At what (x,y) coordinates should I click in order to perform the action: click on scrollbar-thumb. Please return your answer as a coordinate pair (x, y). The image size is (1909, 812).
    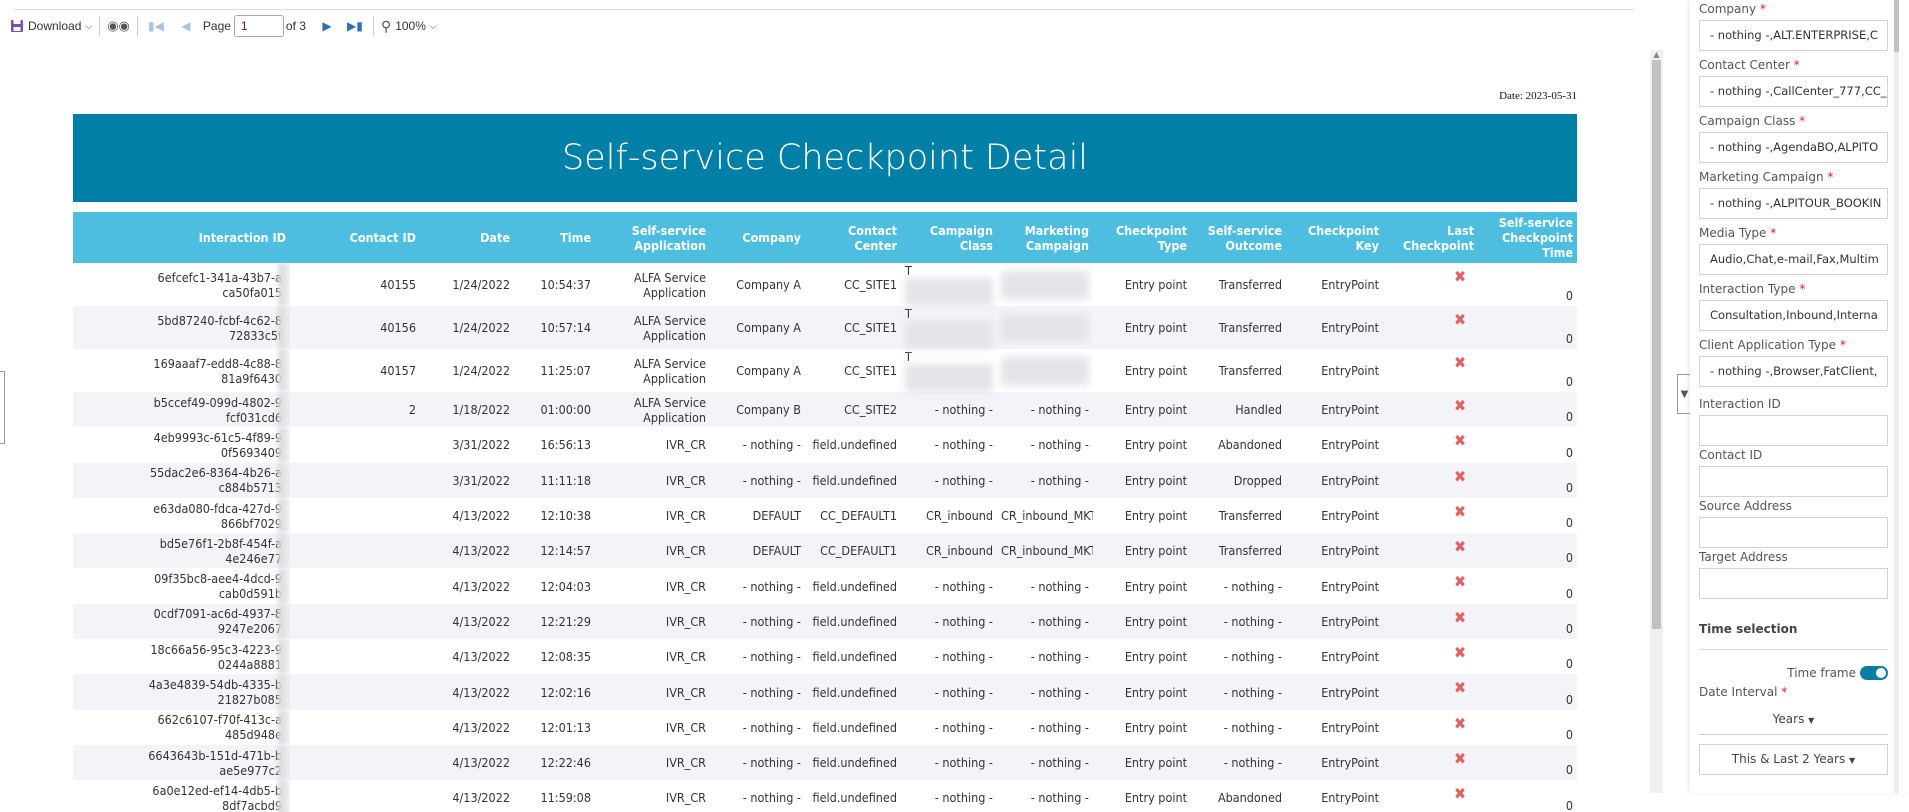
    Looking at the image, I should click on (1656, 344).